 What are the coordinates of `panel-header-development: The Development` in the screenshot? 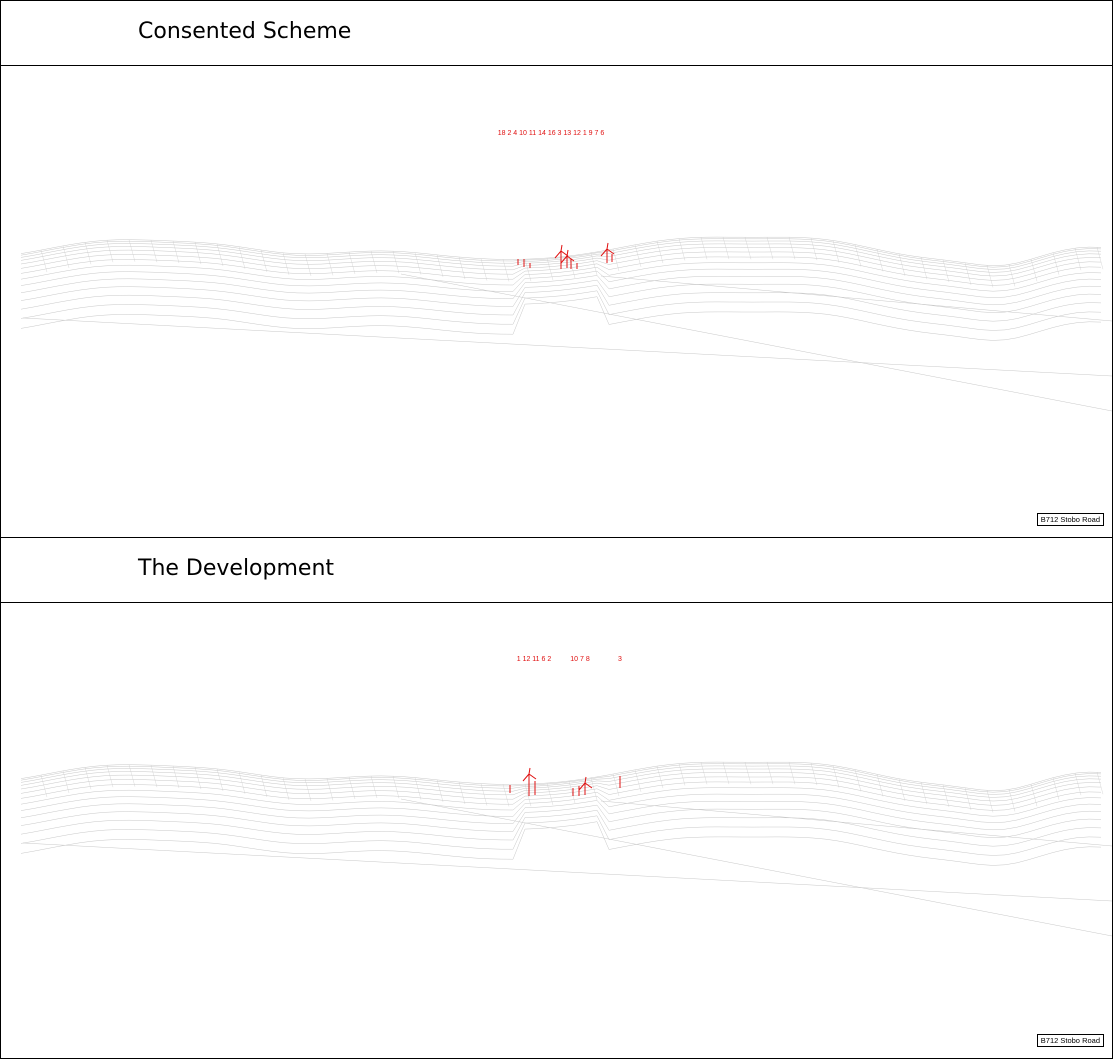 It's located at (556, 570).